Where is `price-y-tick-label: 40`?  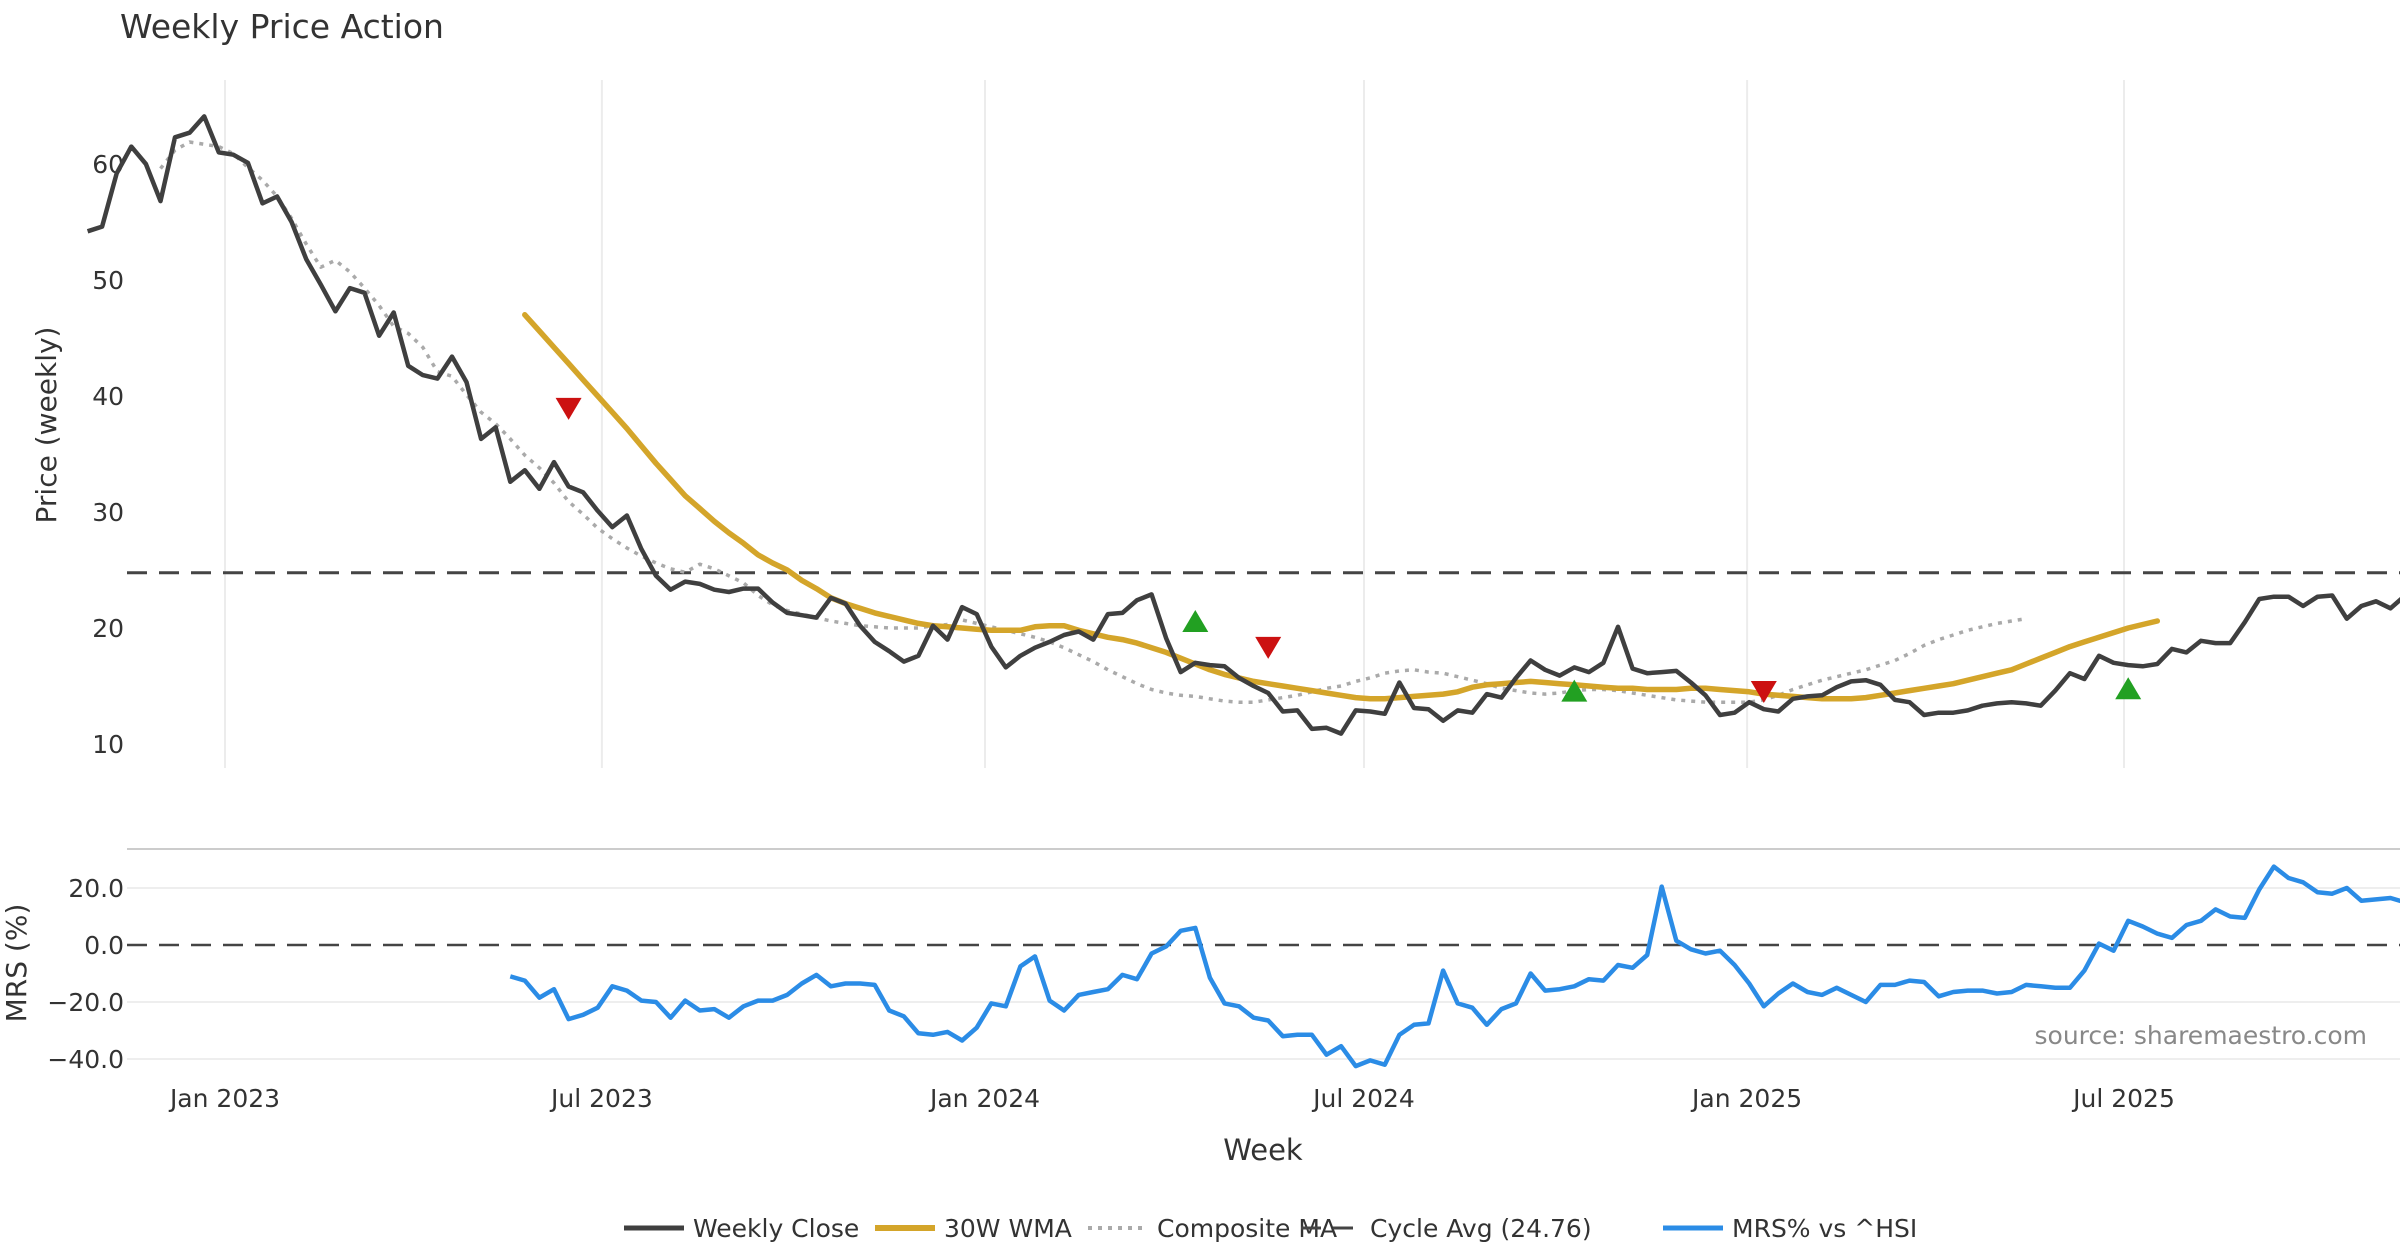 price-y-tick-label: 40 is located at coordinates (108, 396).